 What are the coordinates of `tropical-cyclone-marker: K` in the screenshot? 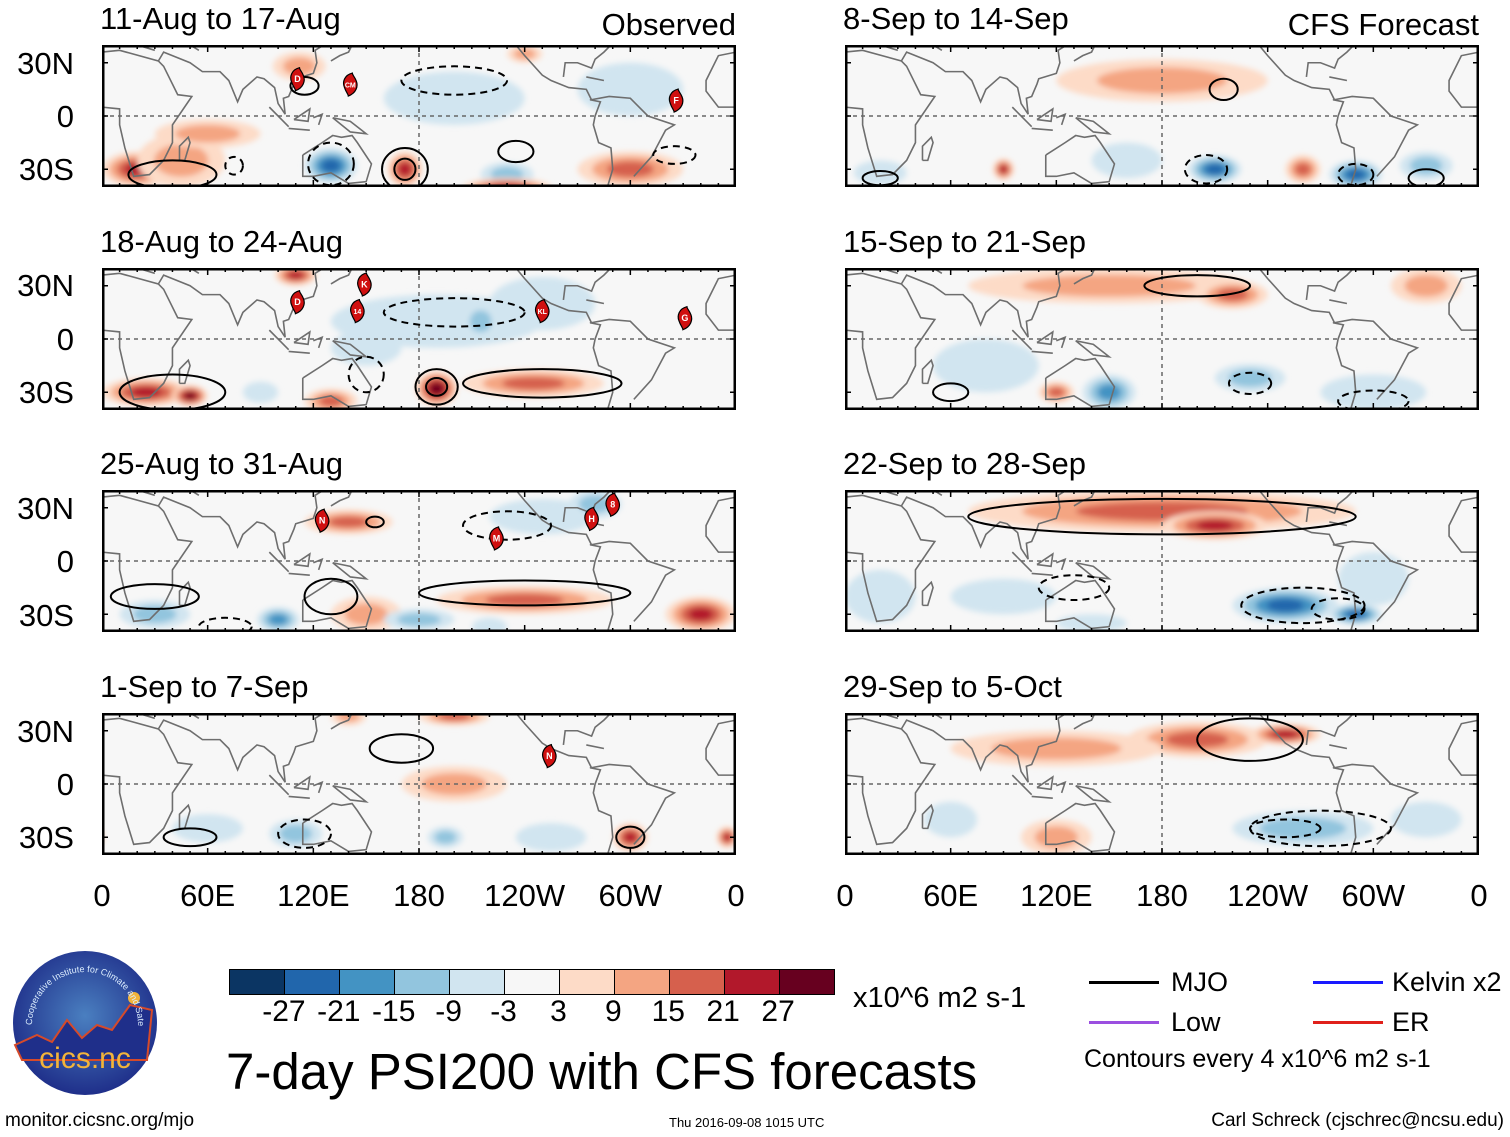 It's located at (364, 284).